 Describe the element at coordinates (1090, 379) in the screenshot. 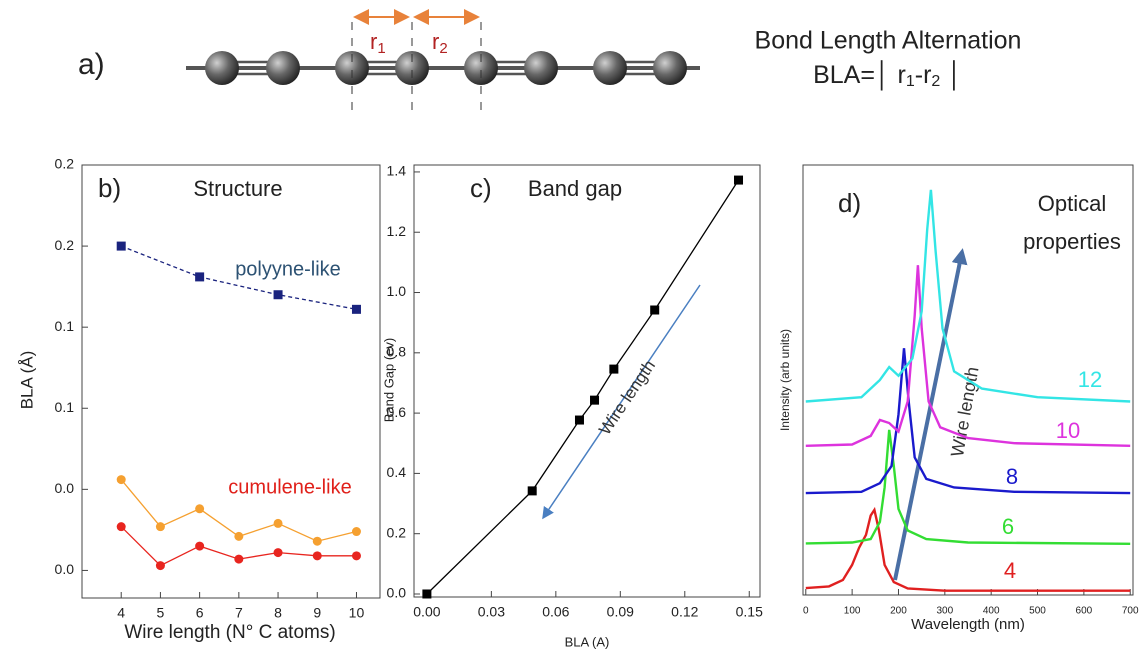

I see `series-label: 12` at that location.